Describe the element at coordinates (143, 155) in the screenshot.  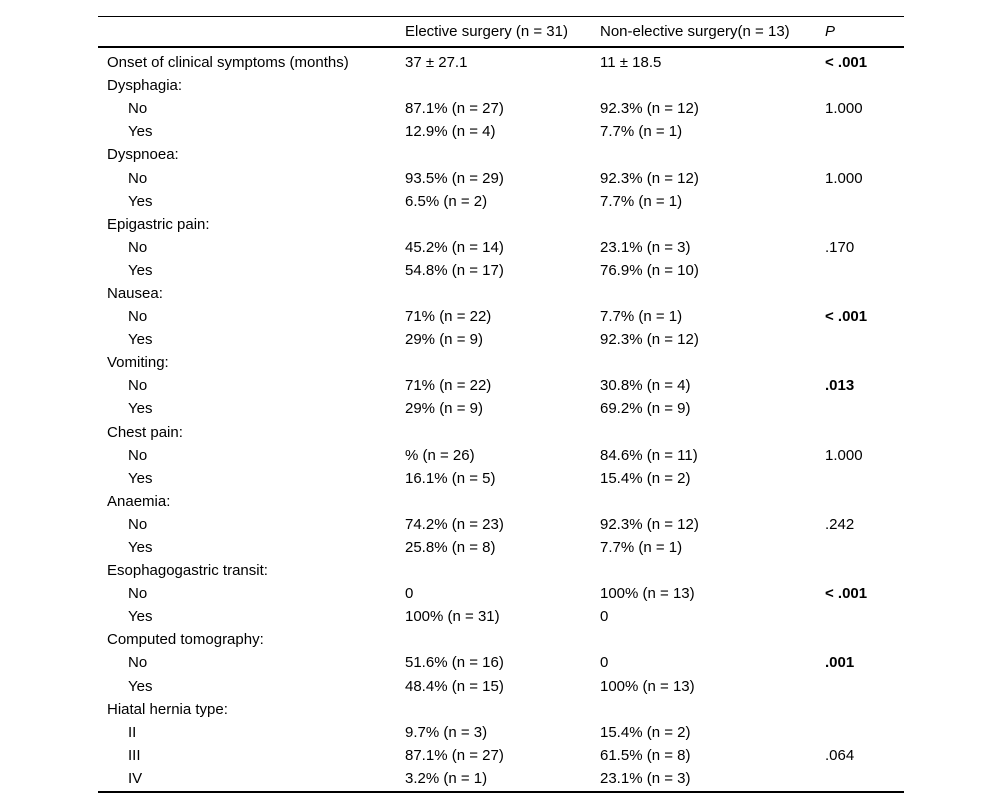
I see `row-label: Dyspnoea:` at that location.